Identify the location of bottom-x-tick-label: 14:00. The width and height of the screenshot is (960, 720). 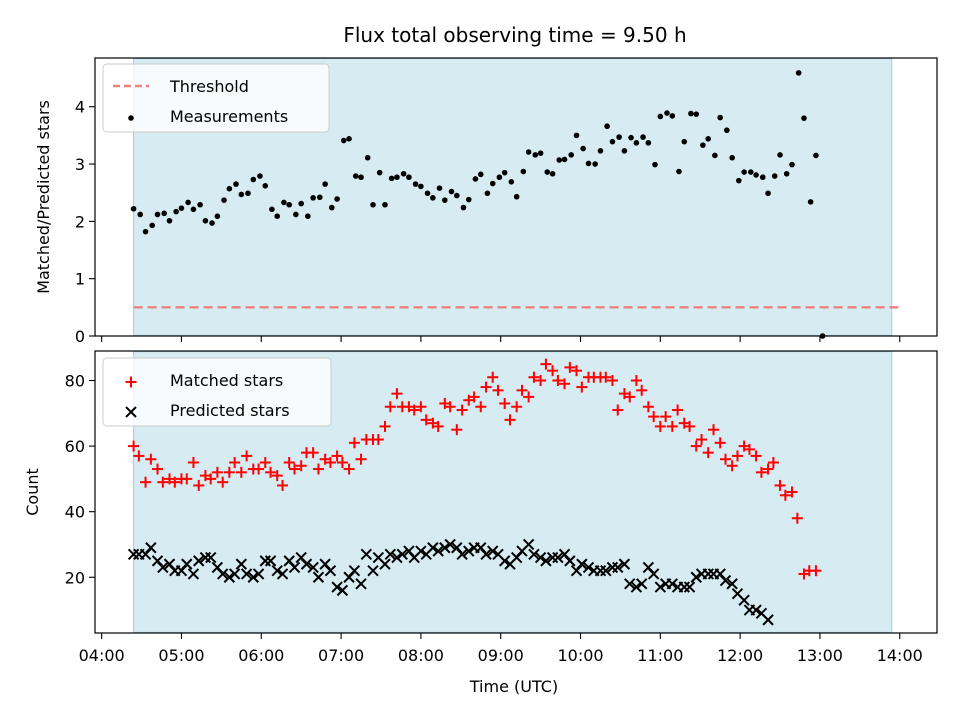
(900, 655).